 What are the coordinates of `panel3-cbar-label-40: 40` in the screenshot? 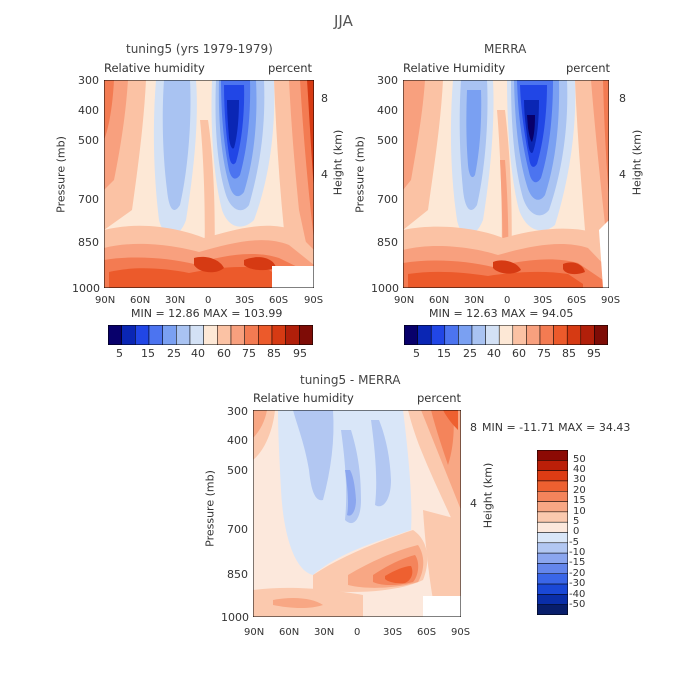 It's located at (579, 469).